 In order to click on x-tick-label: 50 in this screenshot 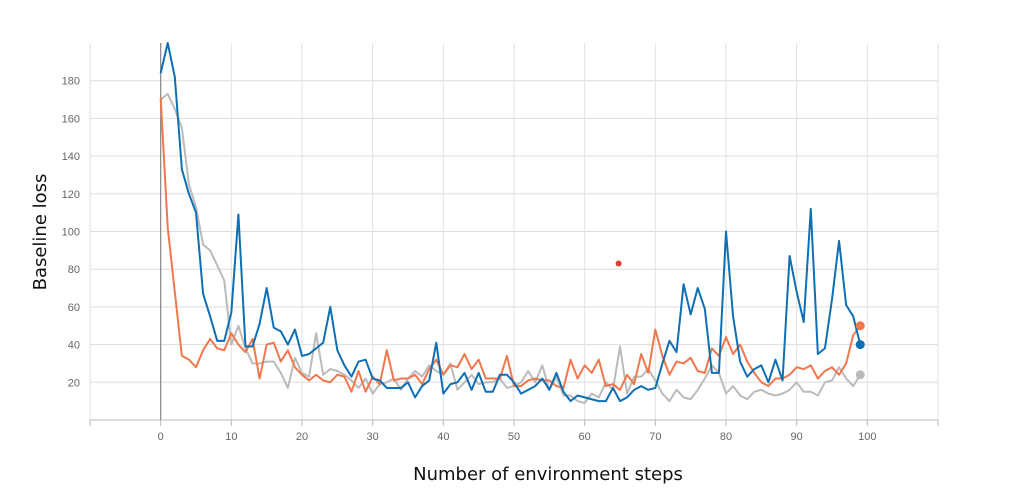, I will do `click(514, 437)`.